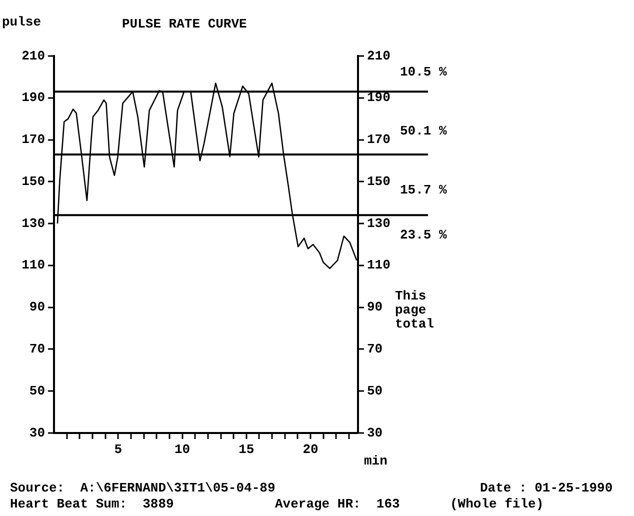 The height and width of the screenshot is (516, 634). Describe the element at coordinates (34, 181) in the screenshot. I see `y-tick-label: 150` at that location.